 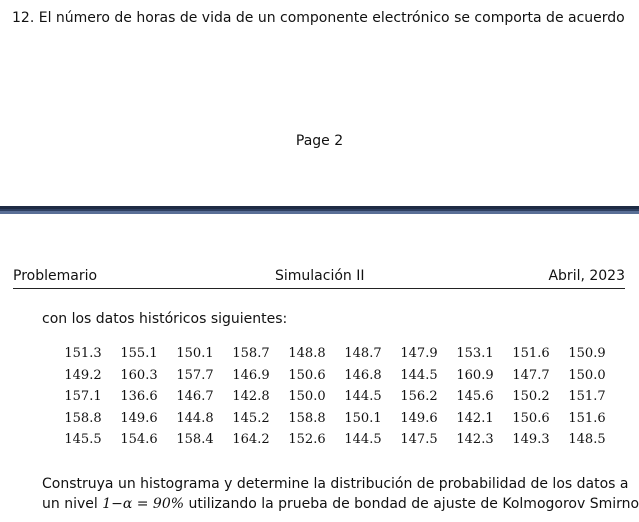 I want to click on confidence-level-math: 1−α = 90%, so click(x=143, y=504).